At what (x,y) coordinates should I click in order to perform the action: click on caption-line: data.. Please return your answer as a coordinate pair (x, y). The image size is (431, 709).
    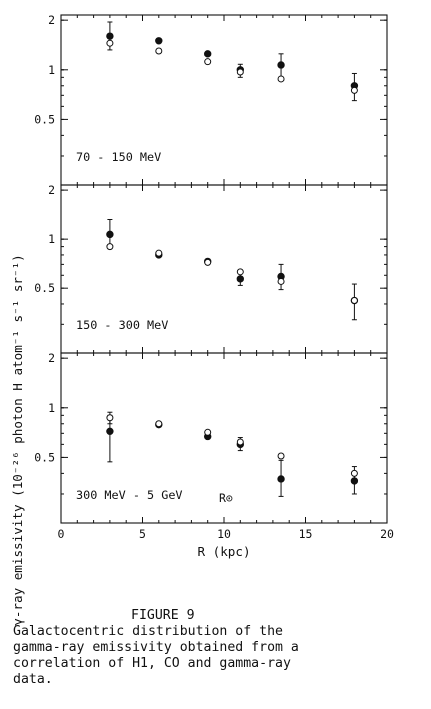
    Looking at the image, I should click on (33, 679).